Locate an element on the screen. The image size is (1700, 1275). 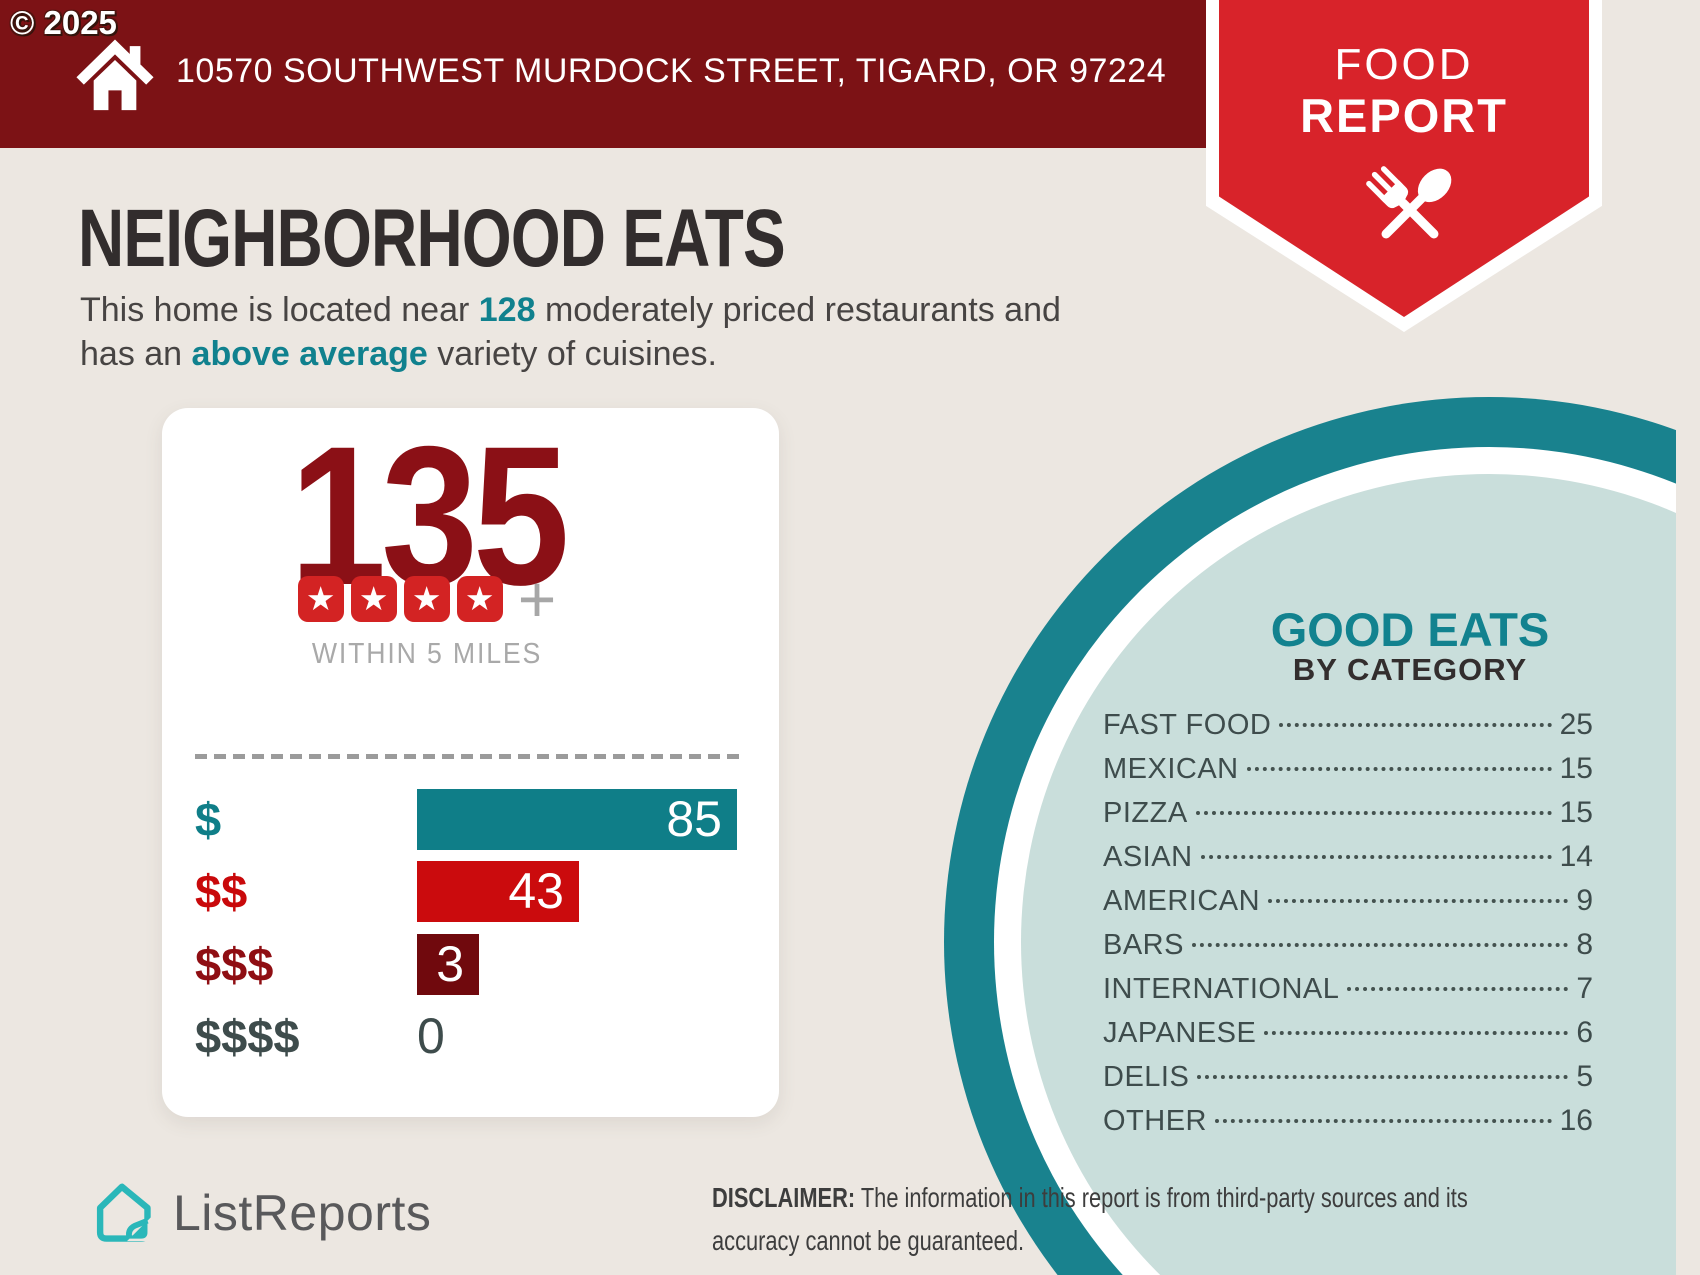
price-tier-label: $$ is located at coordinates (221, 891).